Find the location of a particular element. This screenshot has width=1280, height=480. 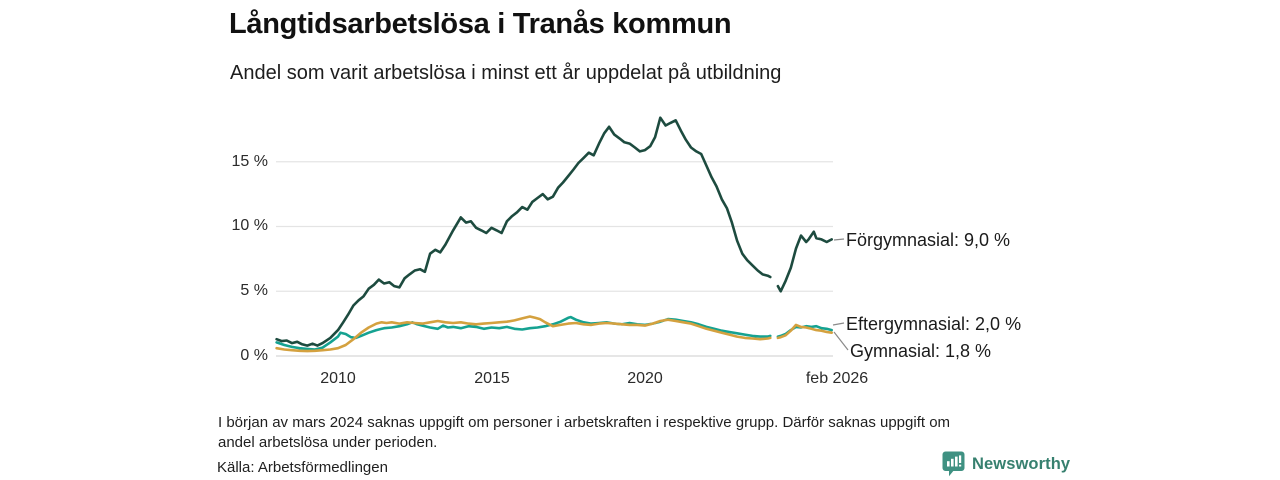

series-line-gymnasial is located at coordinates (554, 334).